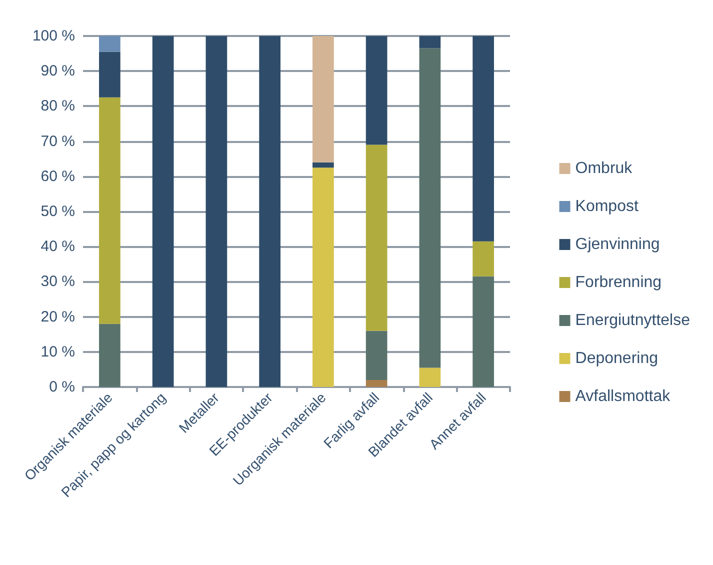  I want to click on legend-label: Deponering, so click(616, 358).